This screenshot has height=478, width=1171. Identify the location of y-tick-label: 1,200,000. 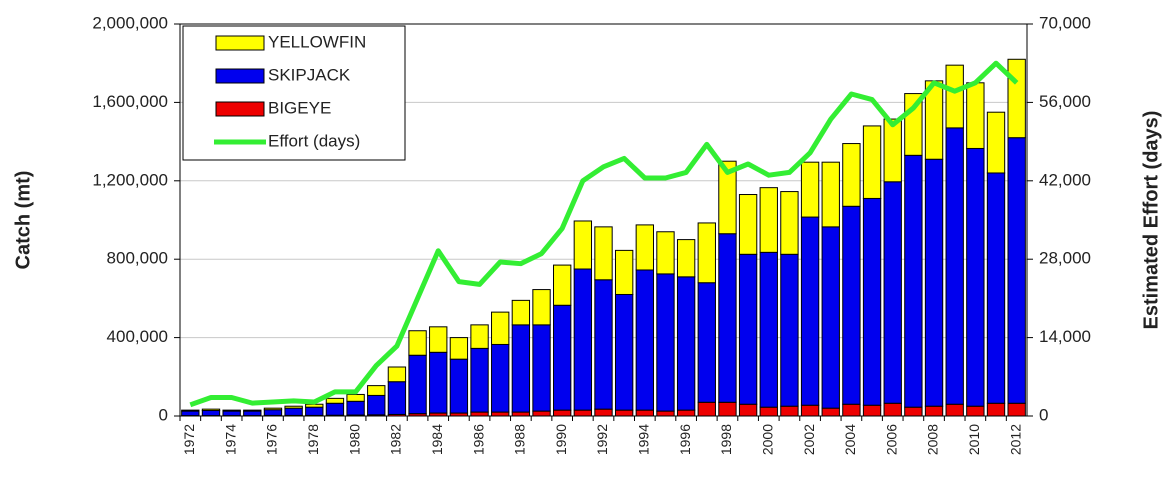
(130, 179).